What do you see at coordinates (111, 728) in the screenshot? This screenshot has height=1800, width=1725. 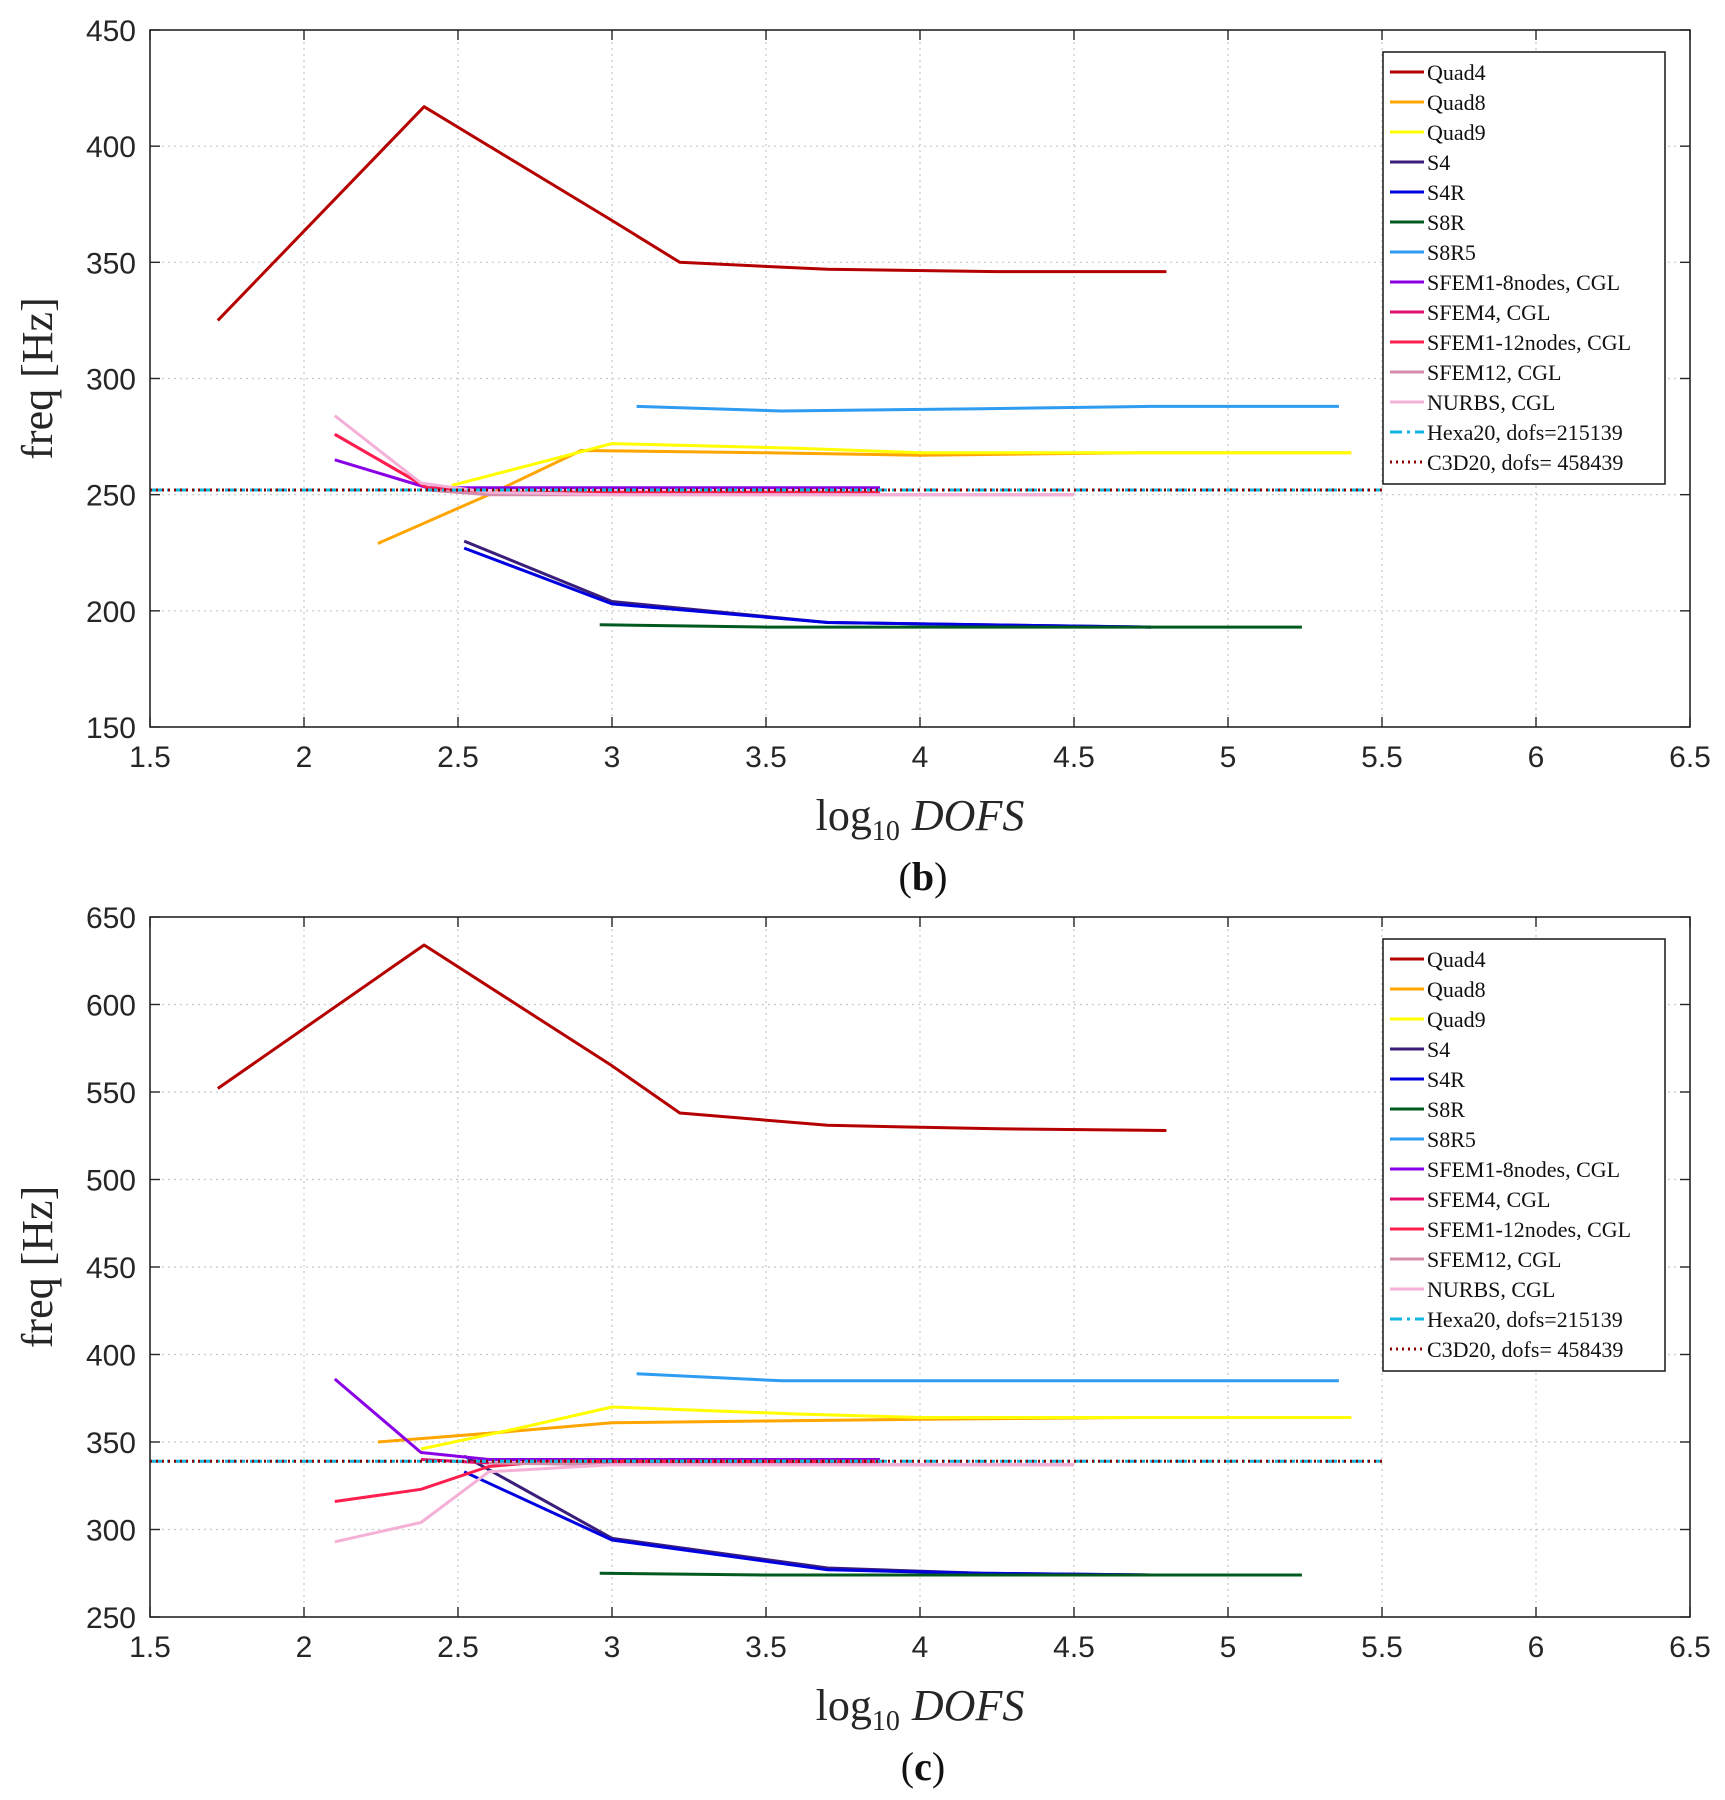 I see `y-tick-label: 150` at bounding box center [111, 728].